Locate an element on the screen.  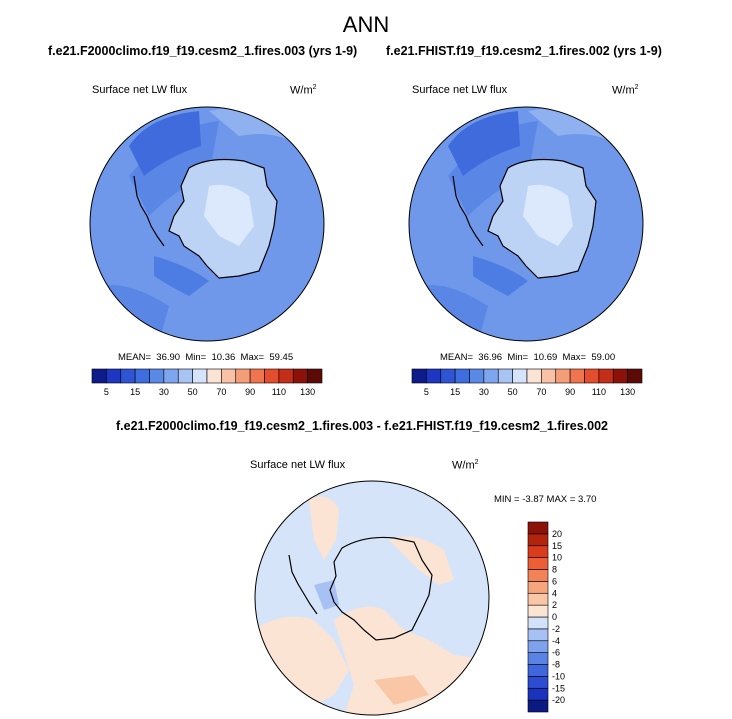
panel2-units: W/m2 is located at coordinates (625, 90).